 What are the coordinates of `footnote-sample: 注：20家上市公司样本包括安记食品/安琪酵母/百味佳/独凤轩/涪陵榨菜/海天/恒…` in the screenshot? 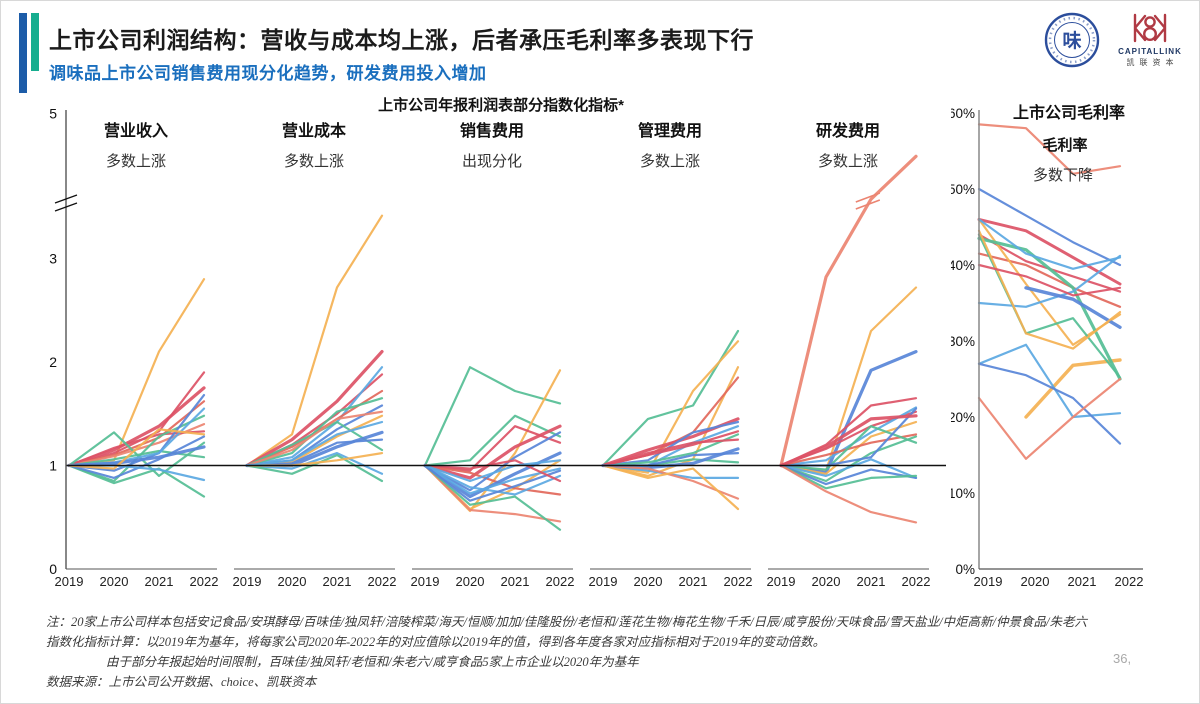 It's located at (566, 622).